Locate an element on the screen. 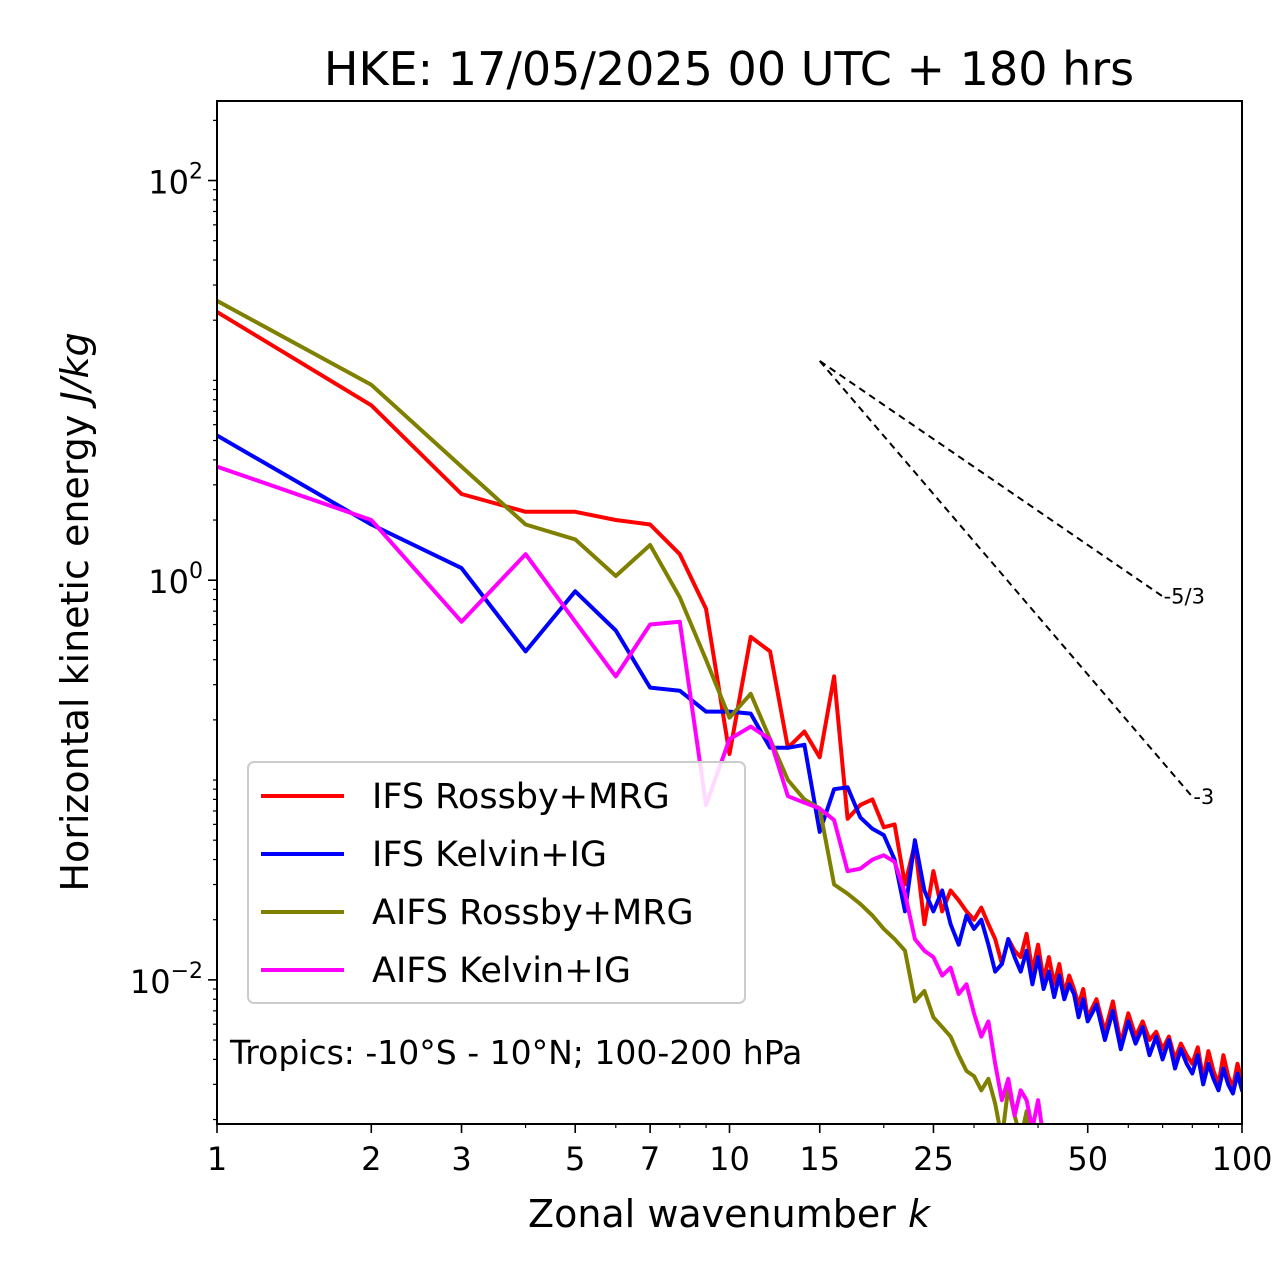 Image resolution: width=1280 pixels, height=1288 pixels. y-axis-label: Horizontal kinetic energy J/kg is located at coordinates (75, 611).